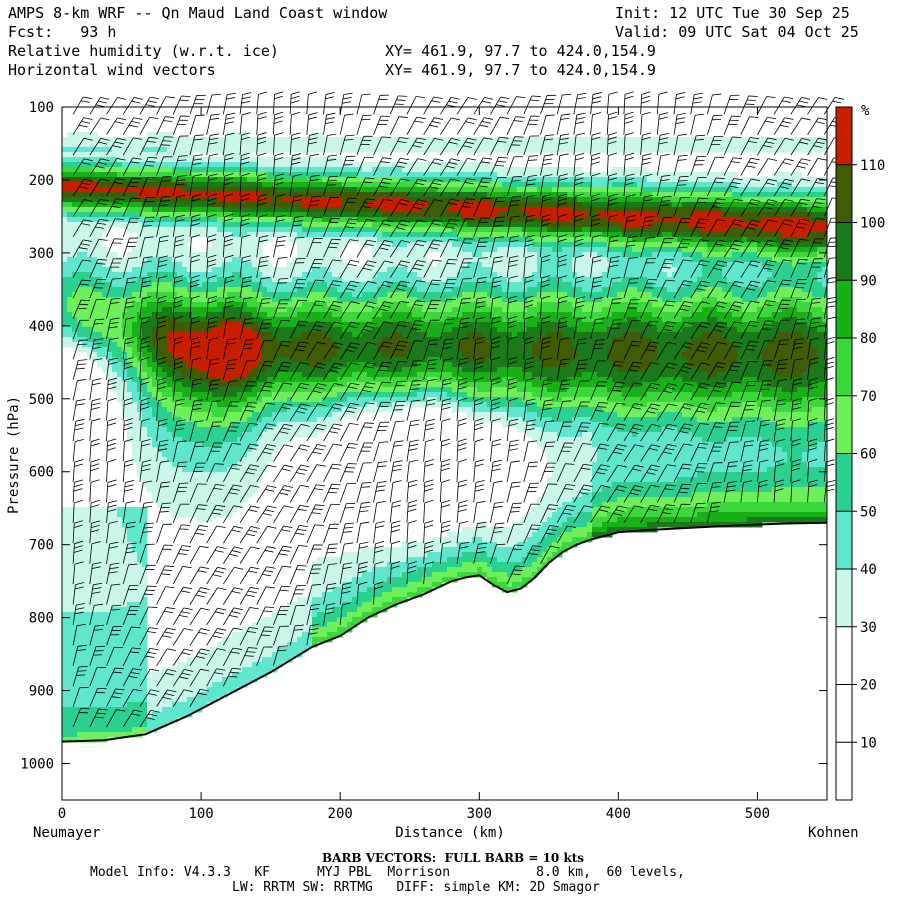  Describe the element at coordinates (520, 70) in the screenshot. I see `xy-range-wind: XY= 461.9, 97.7 to 424.0,154.9` at that location.